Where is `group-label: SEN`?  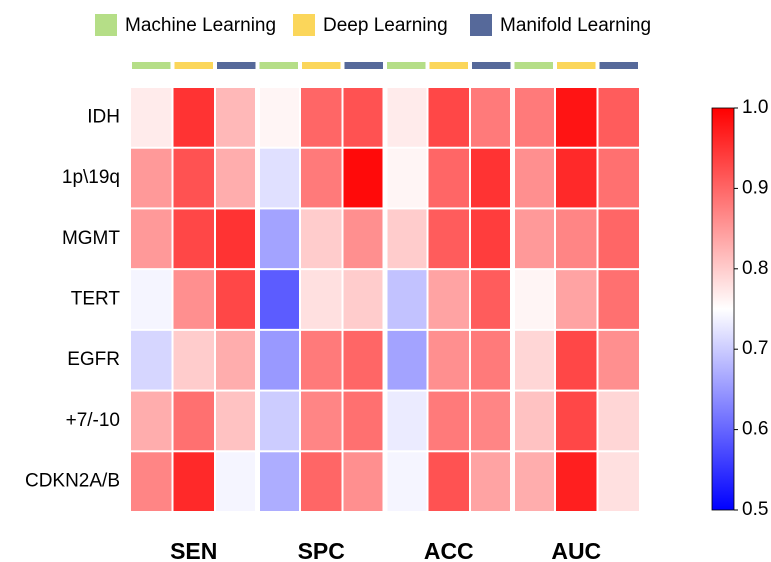
group-label: SEN is located at coordinates (193, 550).